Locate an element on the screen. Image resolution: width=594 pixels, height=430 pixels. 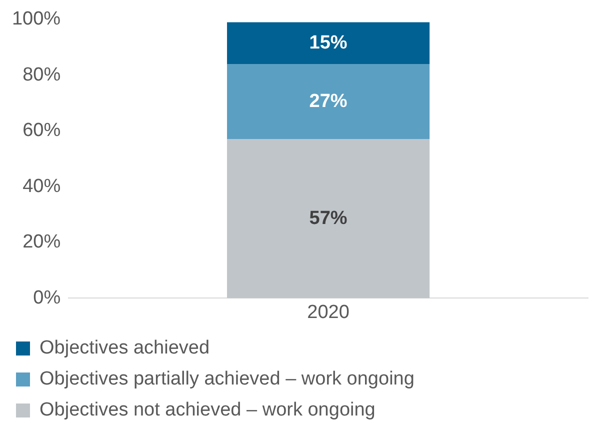
y-tick-label: 80% is located at coordinates (41, 75).